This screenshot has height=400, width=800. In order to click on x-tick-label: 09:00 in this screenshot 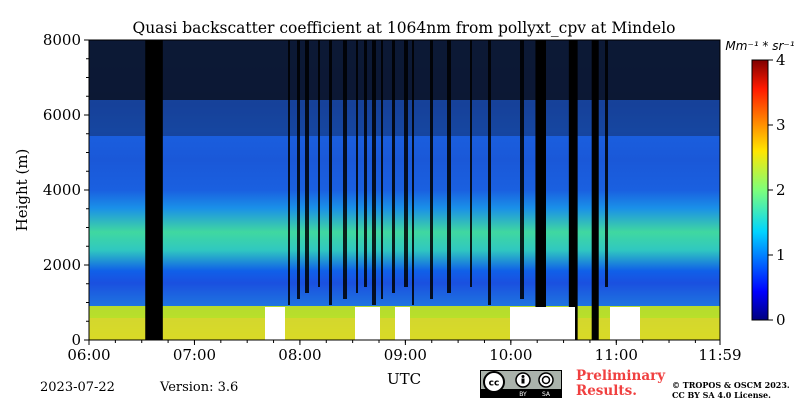, I will do `click(405, 355)`.